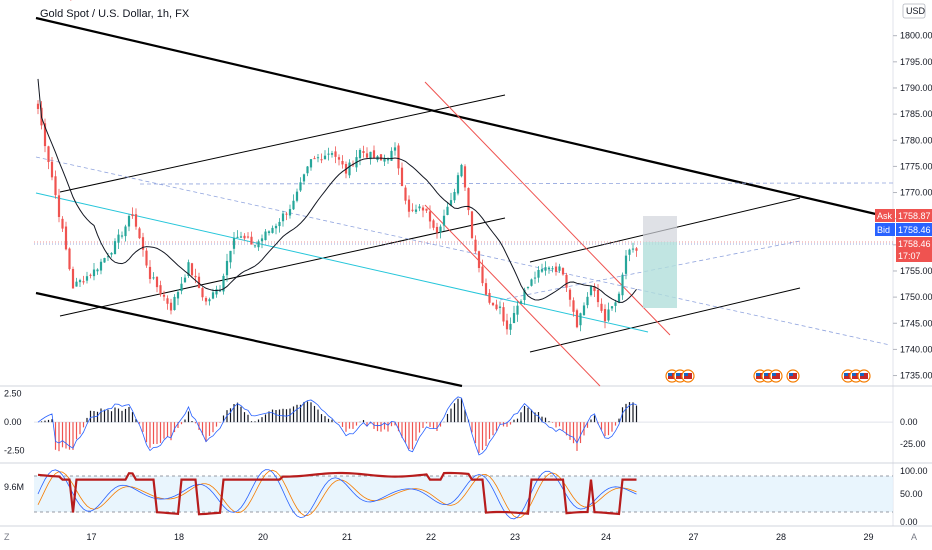  I want to click on dashed-blue-c, so click(650, 270).